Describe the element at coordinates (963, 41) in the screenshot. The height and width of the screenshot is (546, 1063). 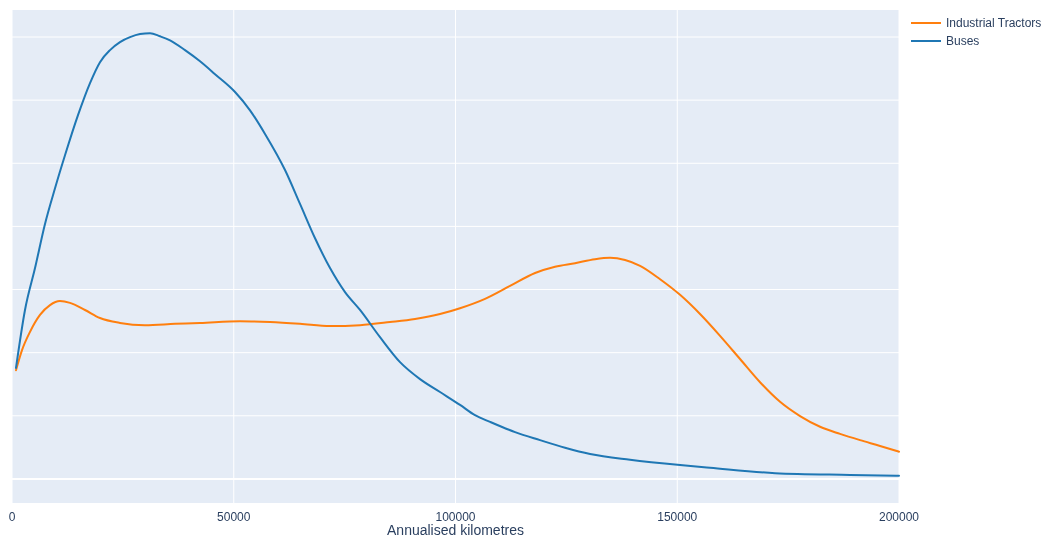
I see `legend-label: Buses` at that location.